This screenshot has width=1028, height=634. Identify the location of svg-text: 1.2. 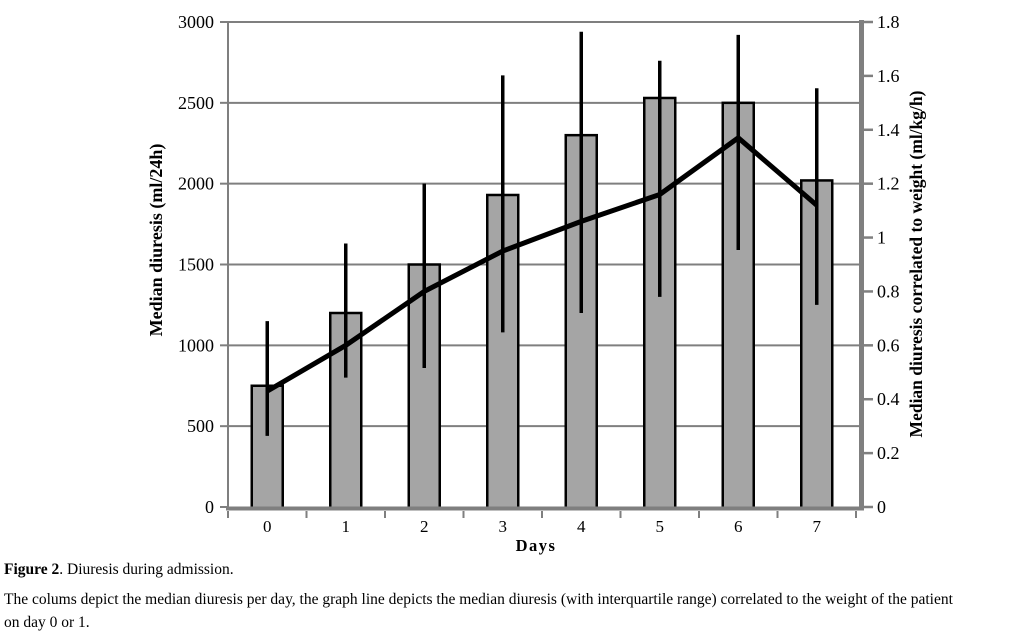
(888, 184).